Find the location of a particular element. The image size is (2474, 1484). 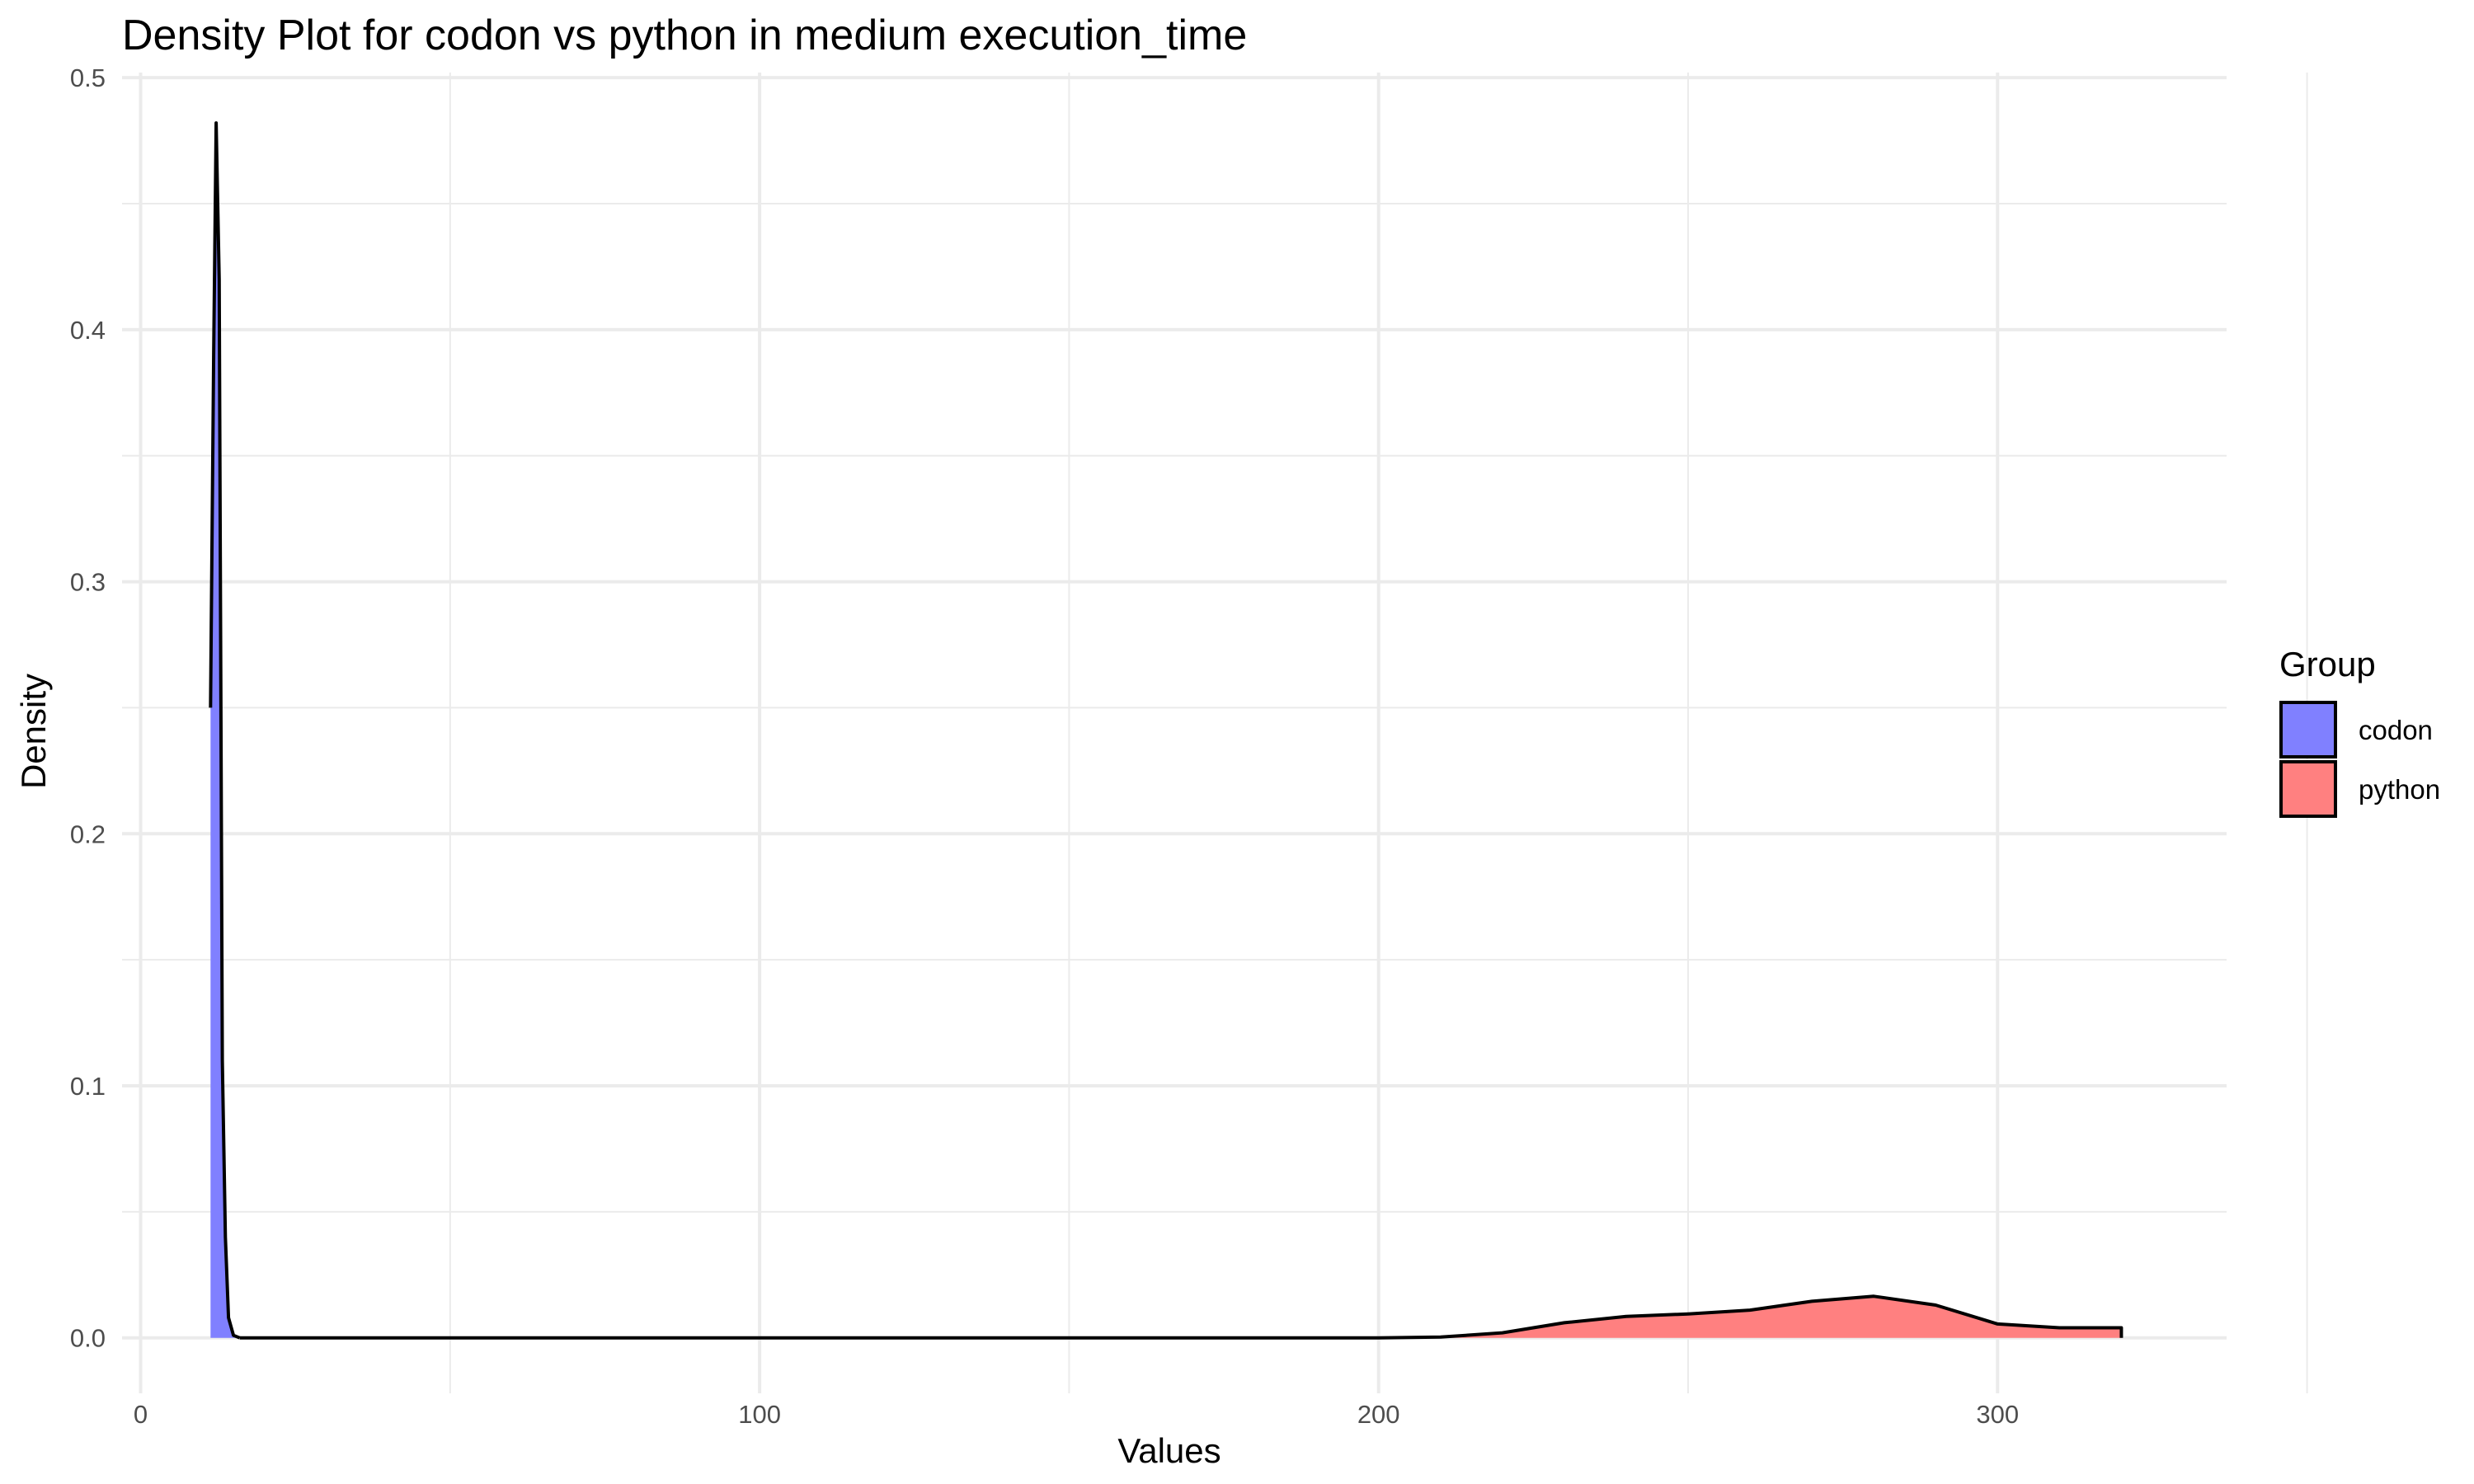

y-tick-label: 0.1 is located at coordinates (88, 1086).